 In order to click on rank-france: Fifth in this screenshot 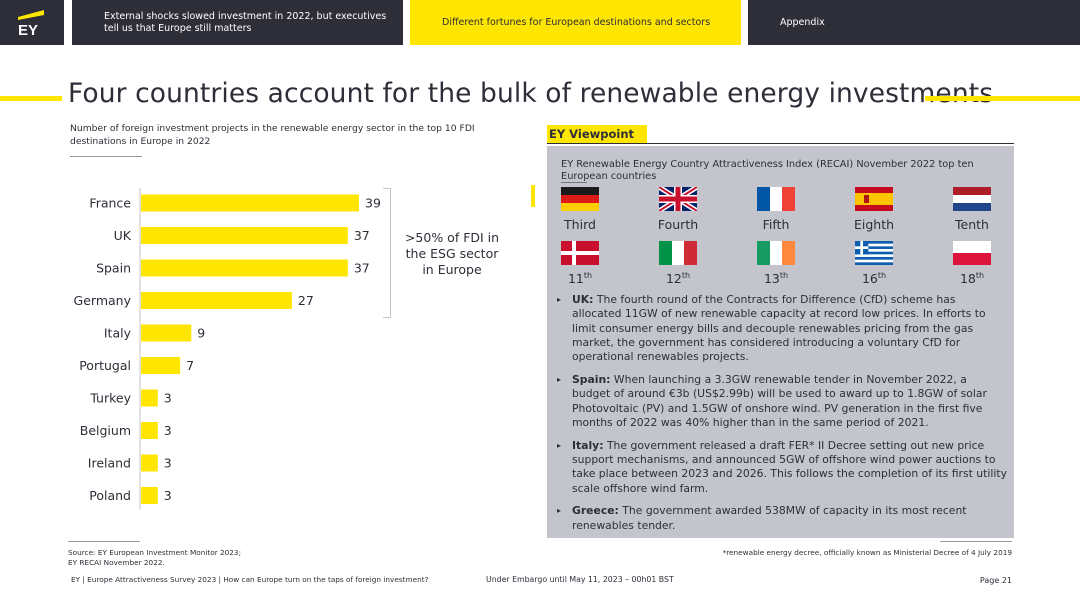, I will do `click(776, 224)`.